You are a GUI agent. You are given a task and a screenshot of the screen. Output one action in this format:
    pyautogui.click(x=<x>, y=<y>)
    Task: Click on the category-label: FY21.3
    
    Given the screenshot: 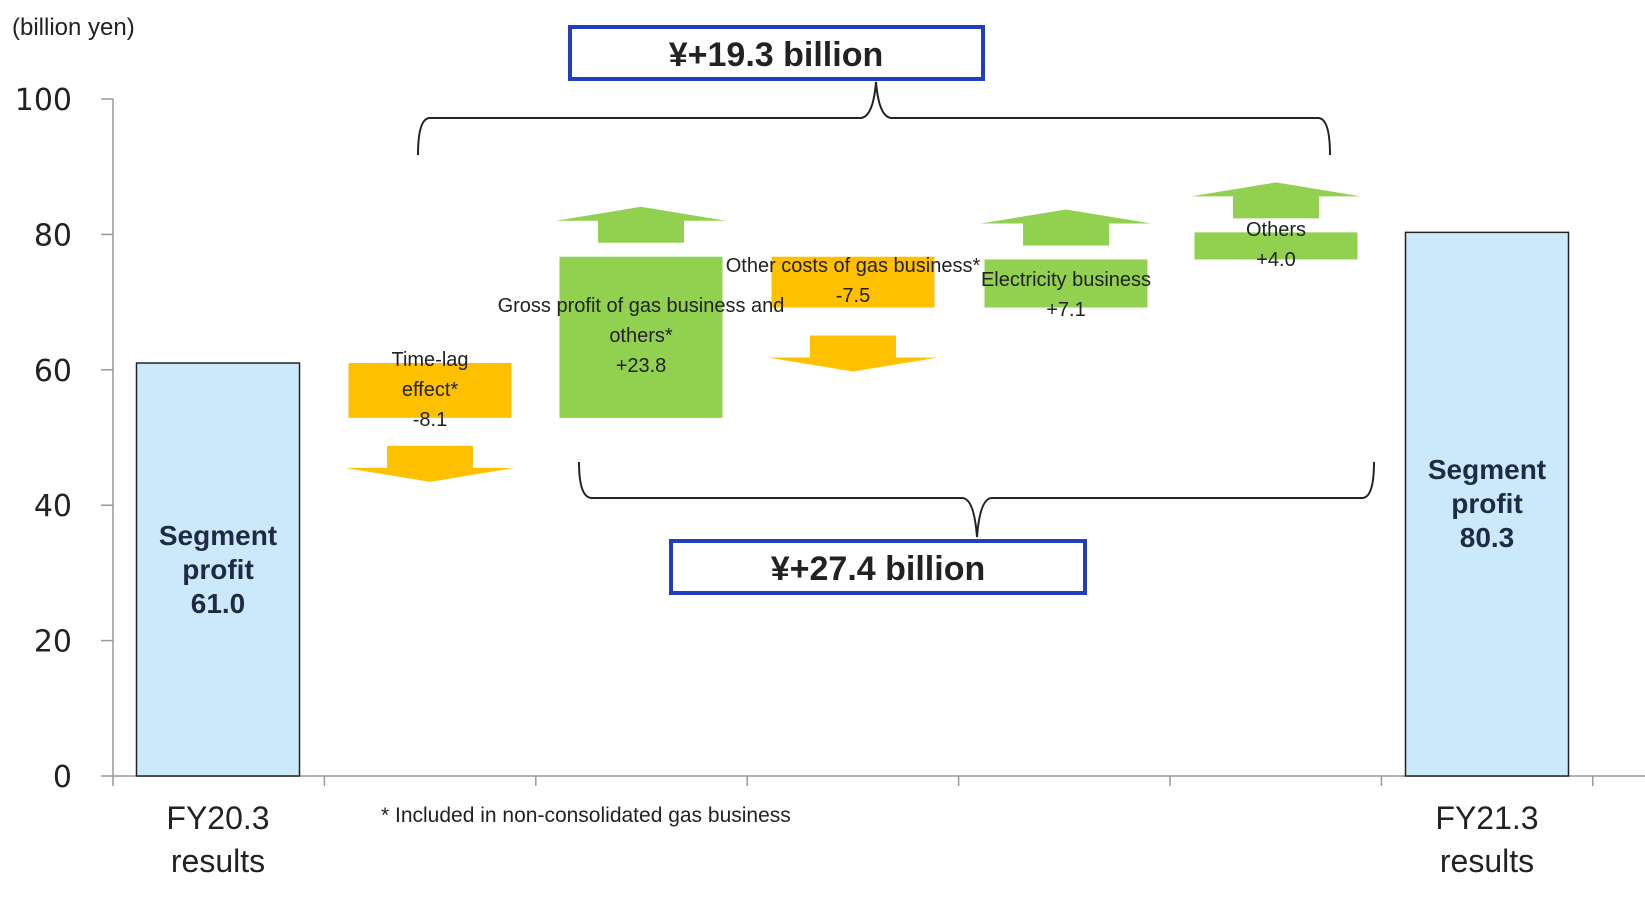 What is the action you would take?
    pyautogui.click(x=1486, y=818)
    